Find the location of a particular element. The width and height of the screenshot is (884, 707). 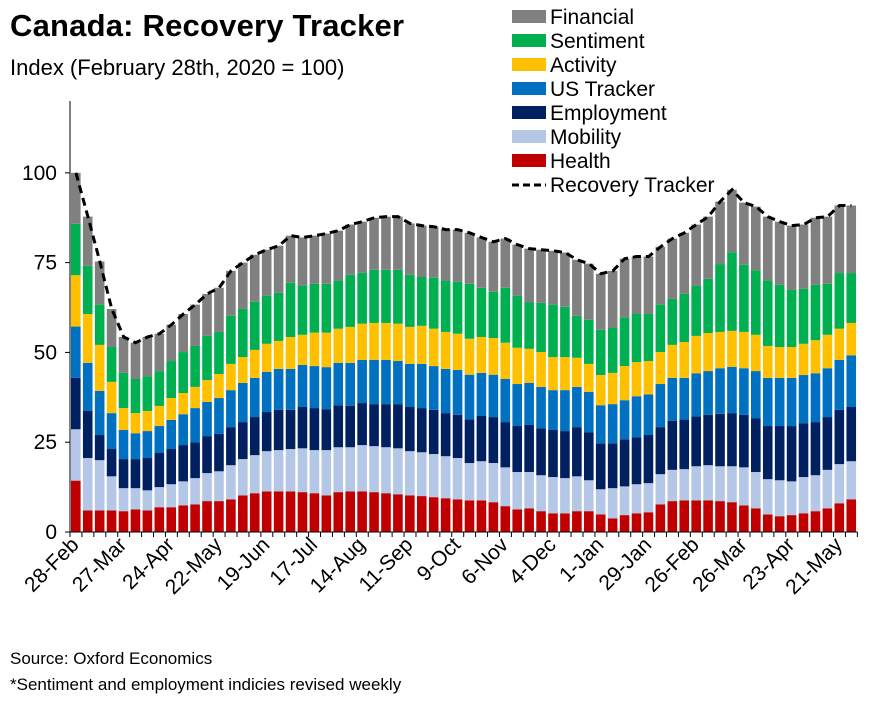

legend-swatch-activity is located at coordinates (529, 64).